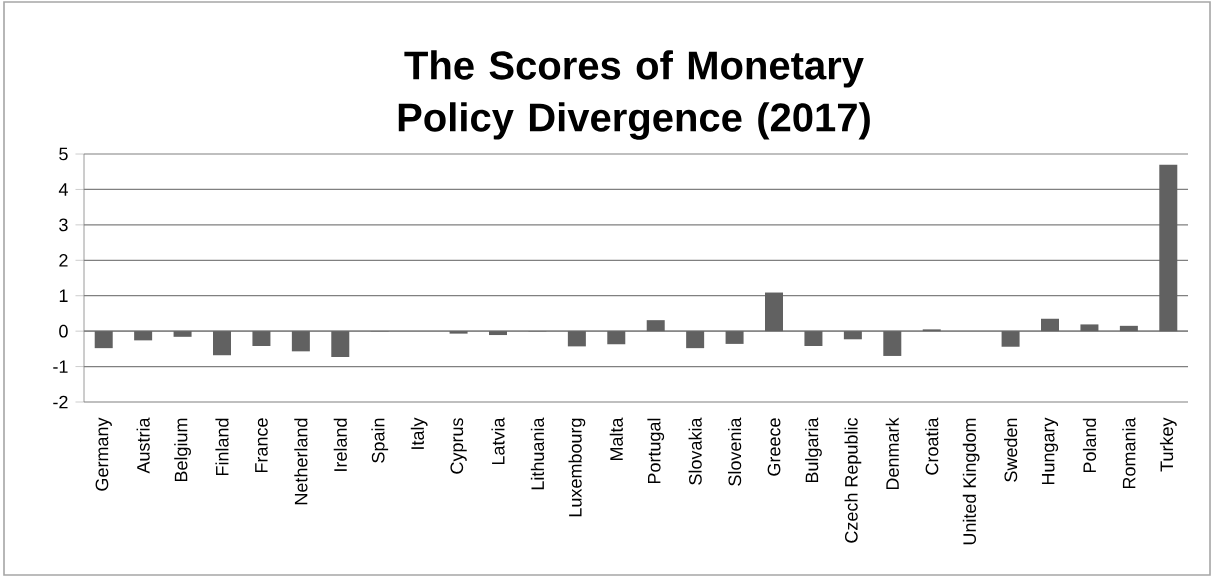 The width and height of the screenshot is (1215, 577). I want to click on y-tick-label: 5, so click(63, 154).